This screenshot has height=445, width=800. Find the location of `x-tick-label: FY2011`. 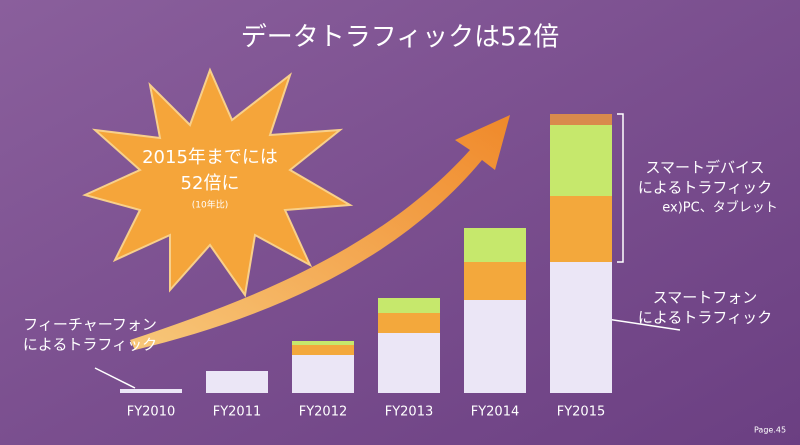

x-tick-label: FY2011 is located at coordinates (237, 412).